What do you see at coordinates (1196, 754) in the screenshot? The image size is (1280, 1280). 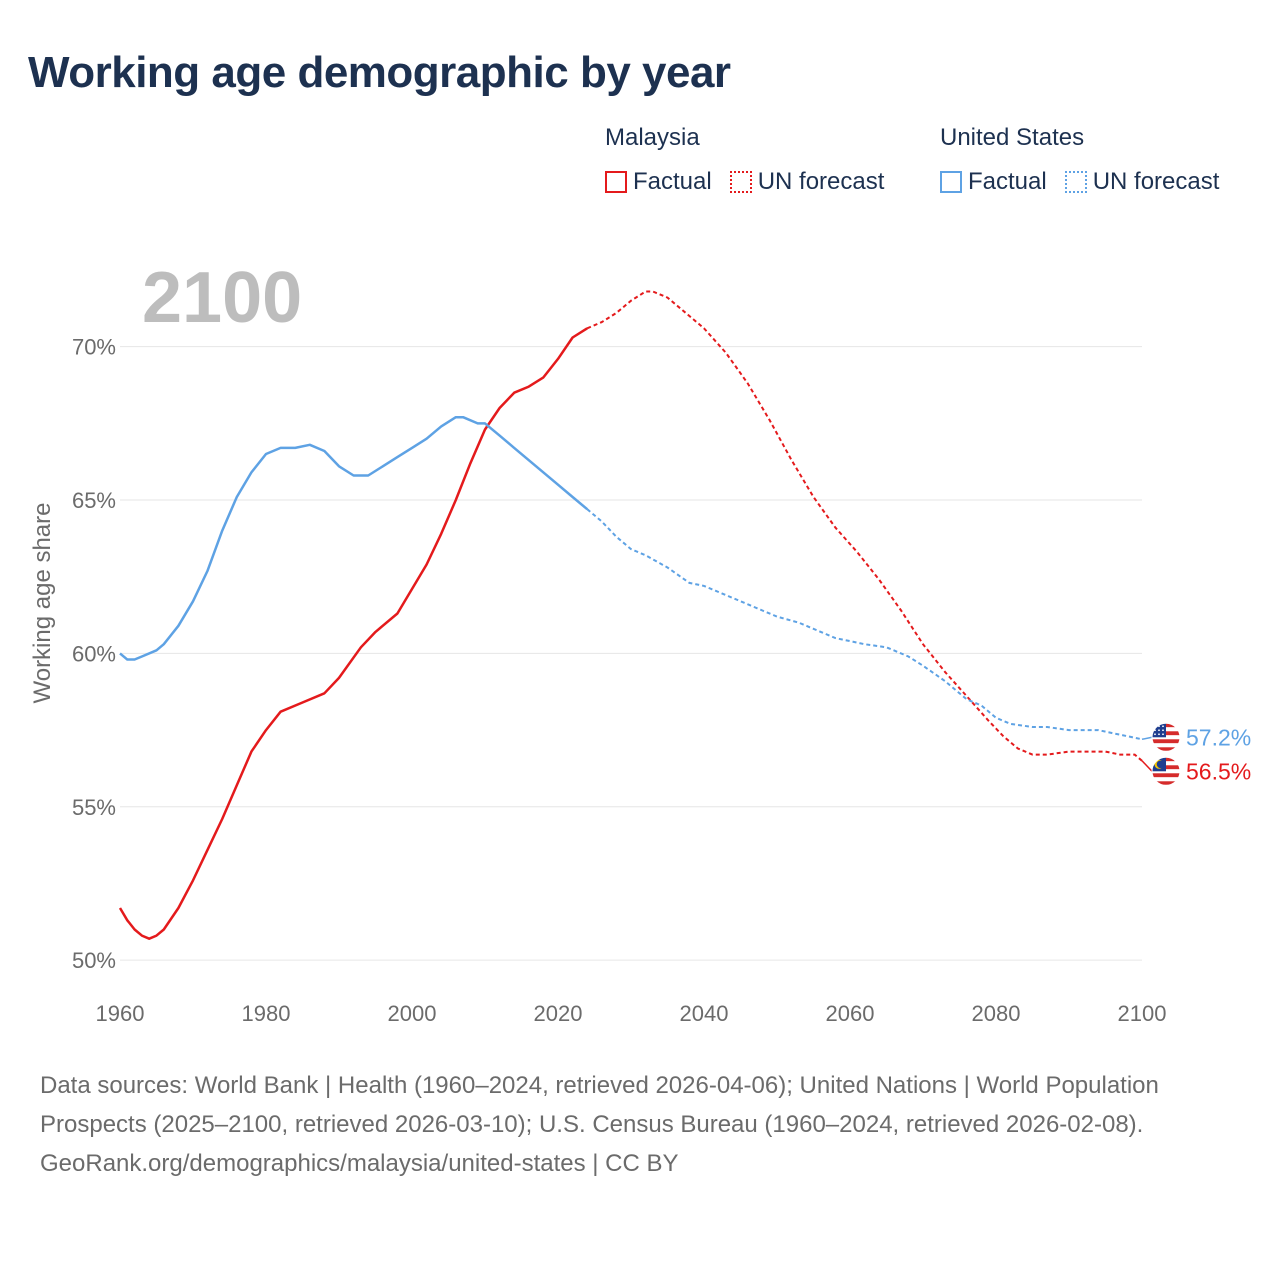 I see `end-markers: 57.2% 56.5%` at bounding box center [1196, 754].